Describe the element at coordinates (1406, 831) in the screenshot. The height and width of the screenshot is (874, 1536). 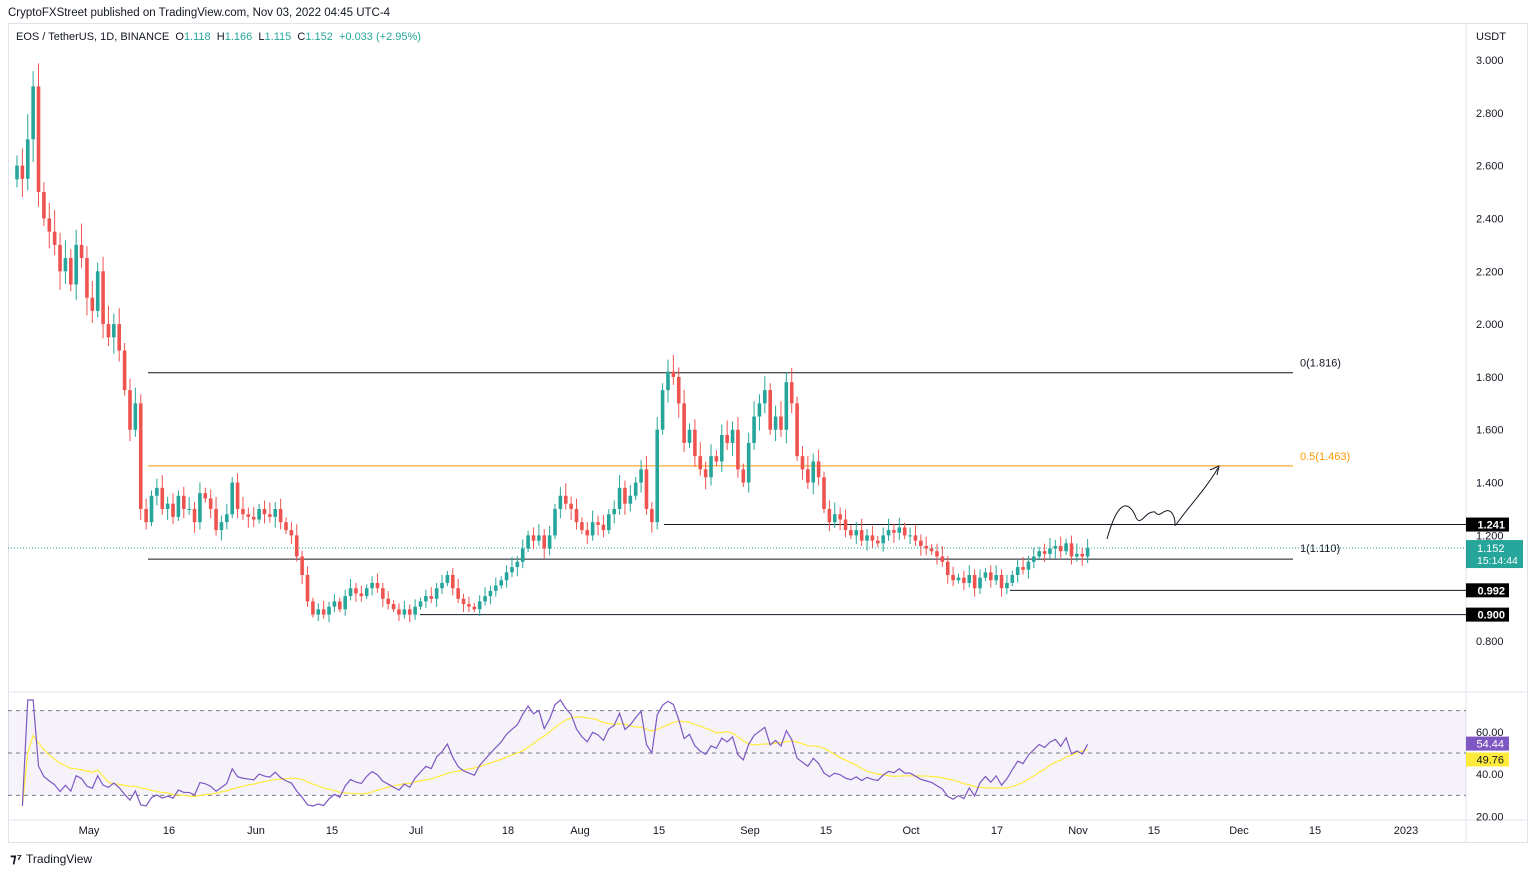
I see `x-tick-label: 2023` at that location.